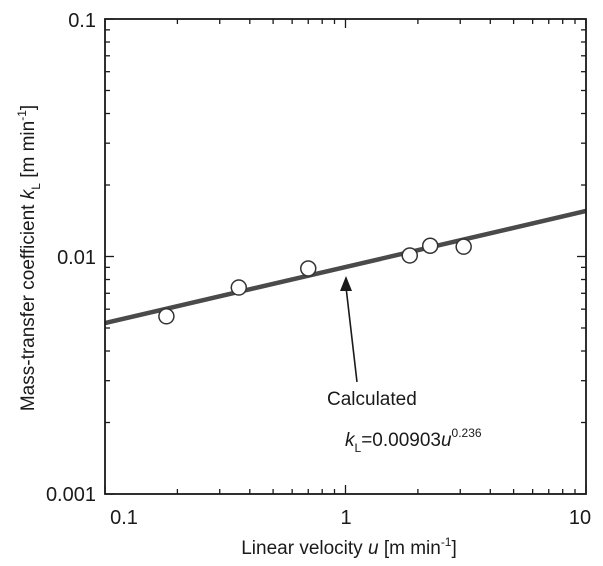 The height and width of the screenshot is (566, 603). What do you see at coordinates (349, 547) in the screenshot?
I see `x-axis-title: Linear velocity u [m min-1]` at bounding box center [349, 547].